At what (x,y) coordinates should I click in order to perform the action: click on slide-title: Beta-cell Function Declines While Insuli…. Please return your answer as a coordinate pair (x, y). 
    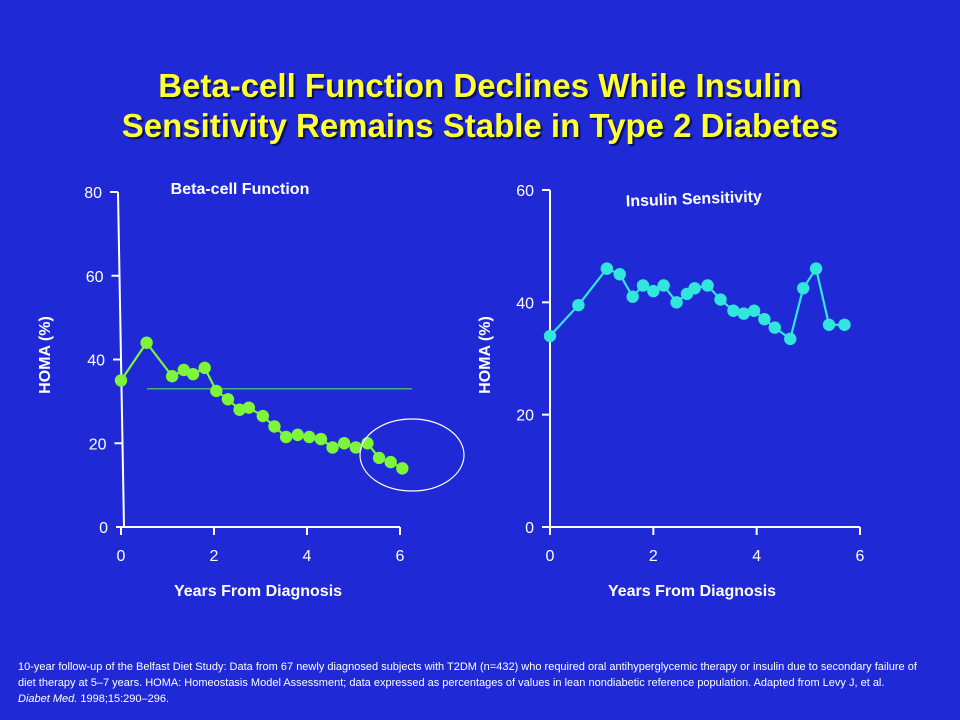
    Looking at the image, I should click on (480, 106).